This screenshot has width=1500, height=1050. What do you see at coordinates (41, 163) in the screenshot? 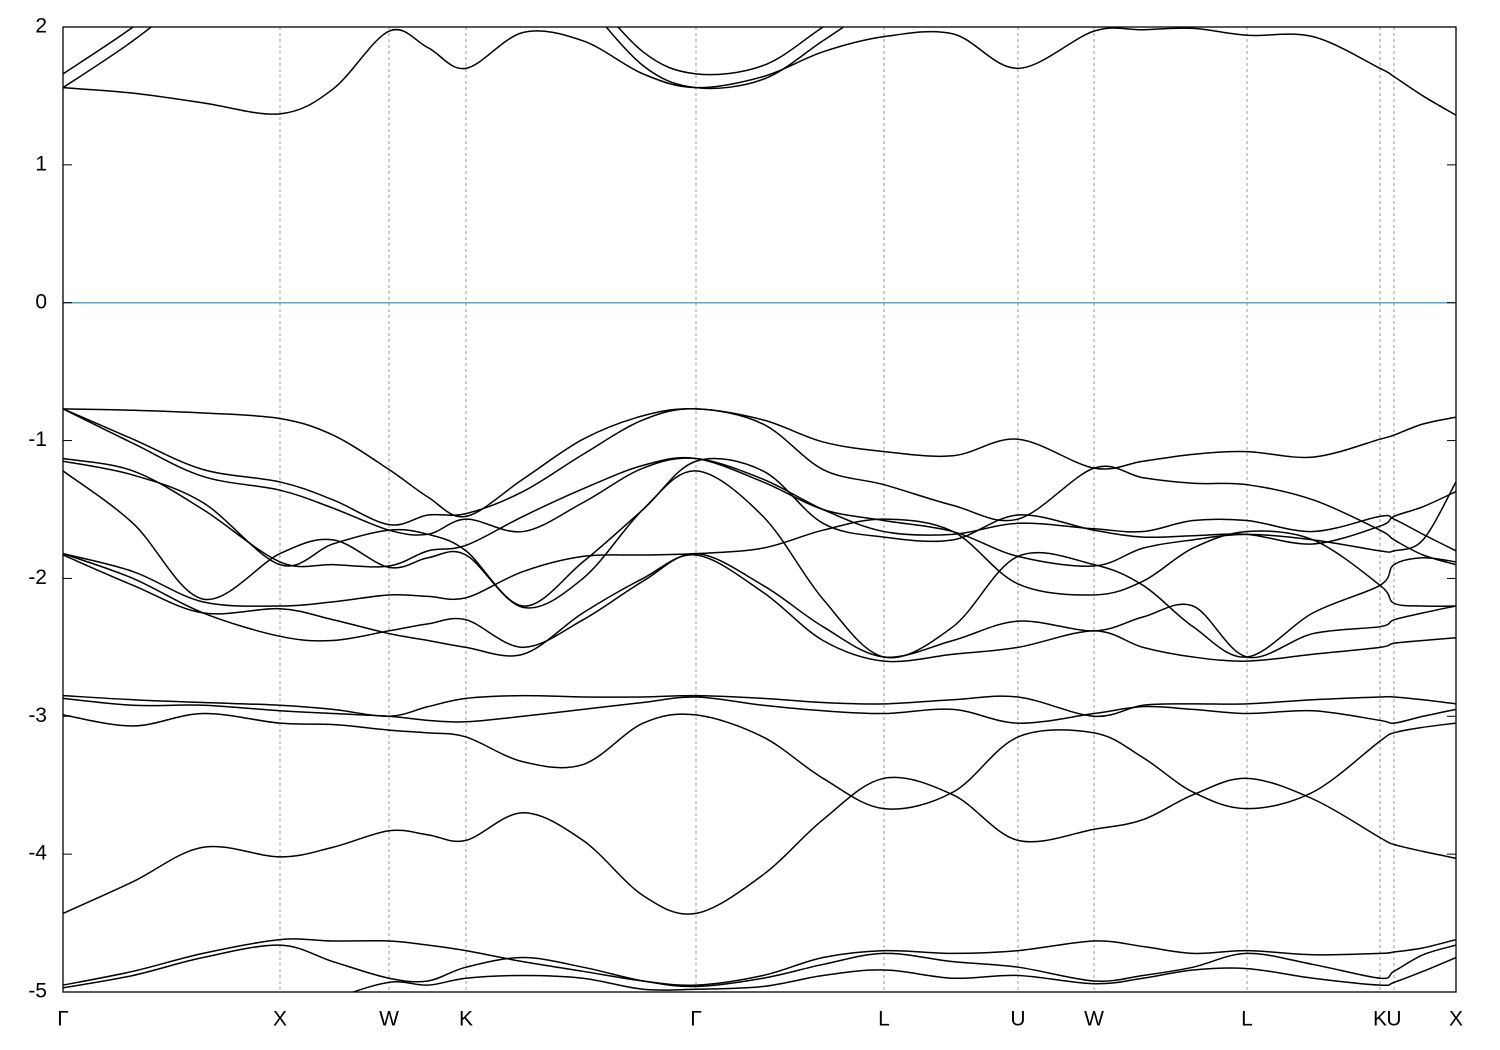
I see `y-tick-label: 1` at bounding box center [41, 163].